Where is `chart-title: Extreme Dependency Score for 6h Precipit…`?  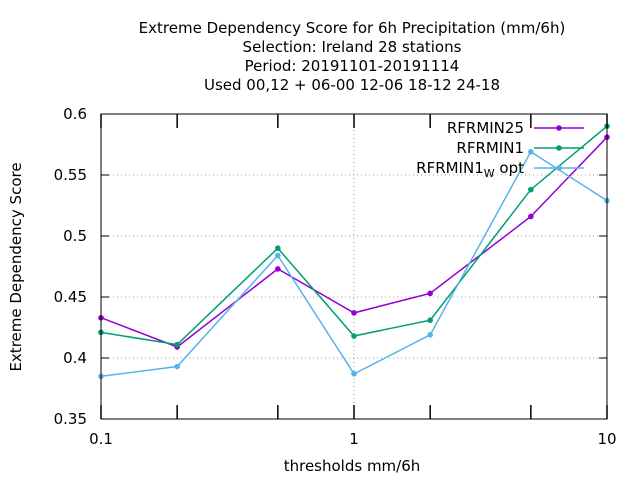 chart-title: Extreme Dependency Score for 6h Precipit… is located at coordinates (352, 56).